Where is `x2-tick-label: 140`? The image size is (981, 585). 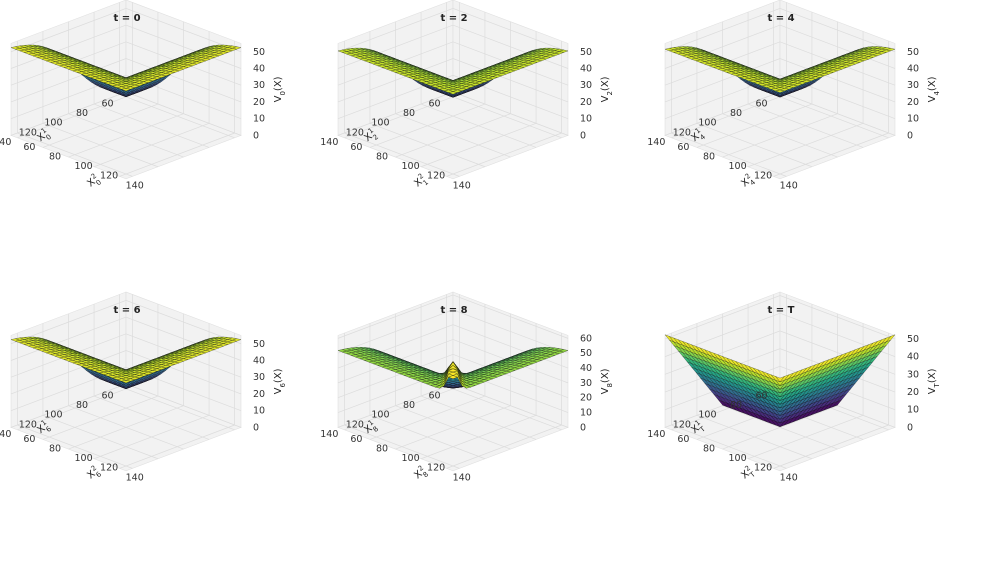 x2-tick-label: 140 is located at coordinates (462, 477).